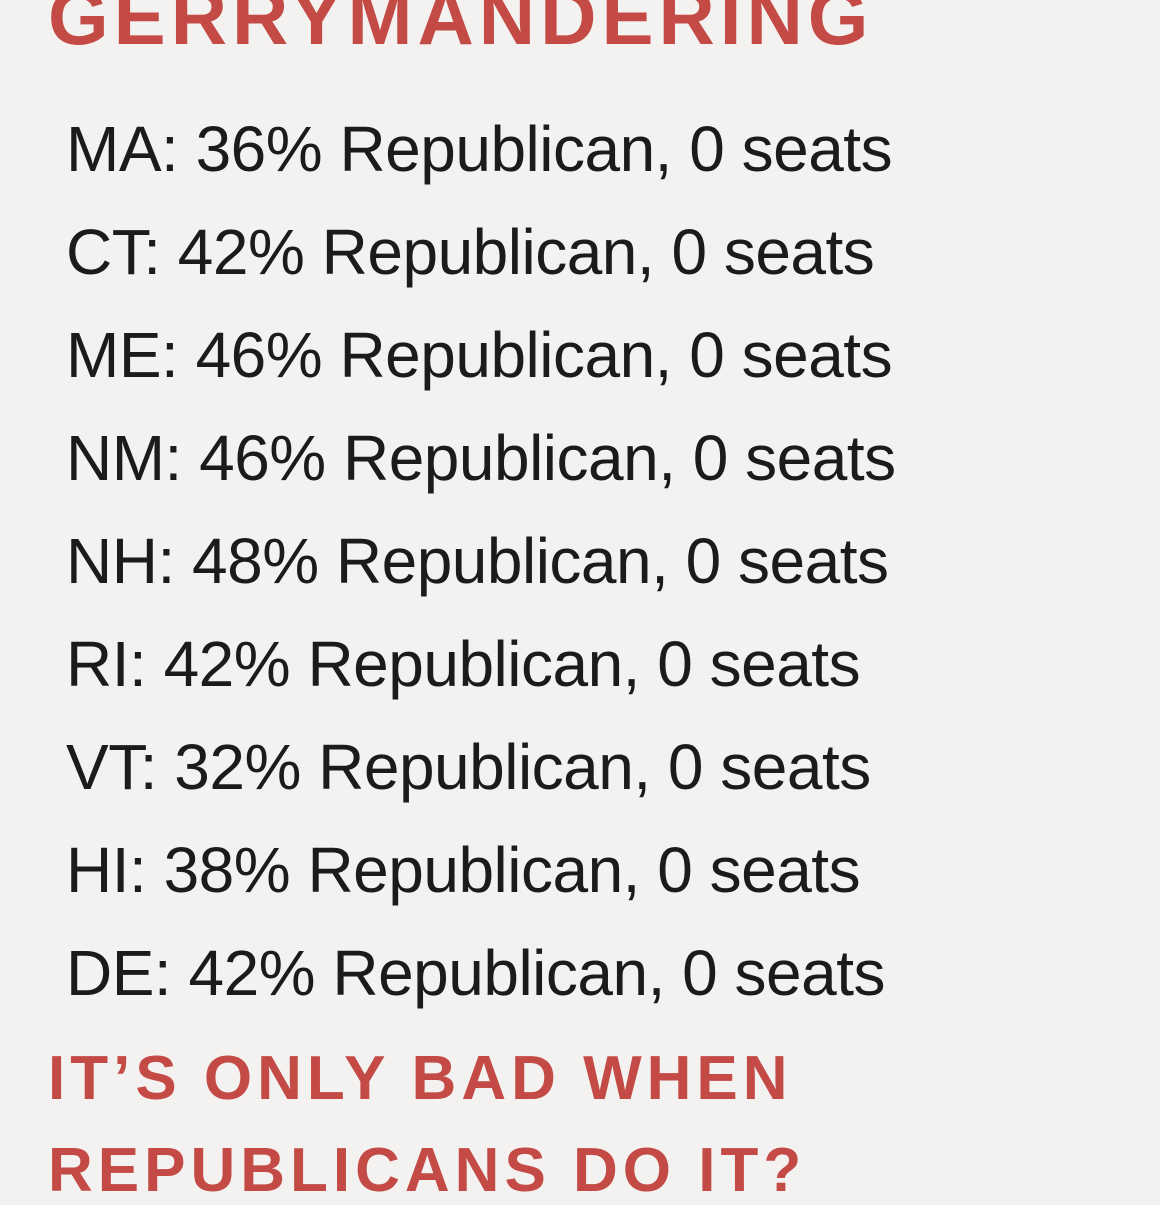 This screenshot has width=1160, height=1205. Describe the element at coordinates (461, 30) in the screenshot. I see `title: GERRYMANDERING` at that location.